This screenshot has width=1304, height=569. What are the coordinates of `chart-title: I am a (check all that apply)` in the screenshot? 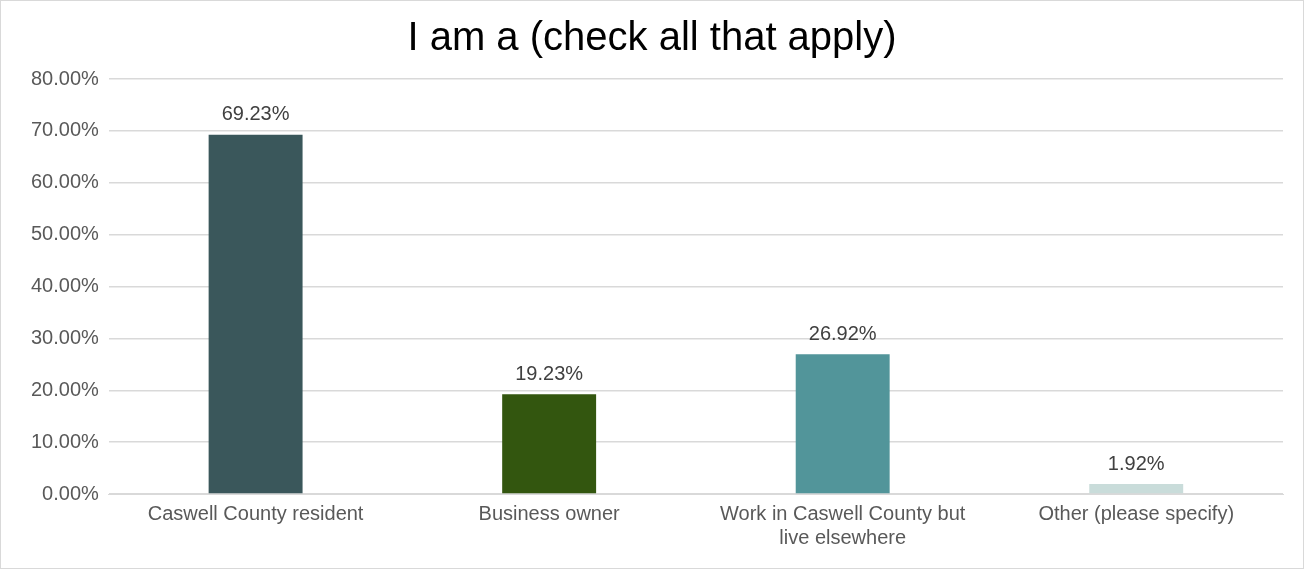 It's located at (652, 36).